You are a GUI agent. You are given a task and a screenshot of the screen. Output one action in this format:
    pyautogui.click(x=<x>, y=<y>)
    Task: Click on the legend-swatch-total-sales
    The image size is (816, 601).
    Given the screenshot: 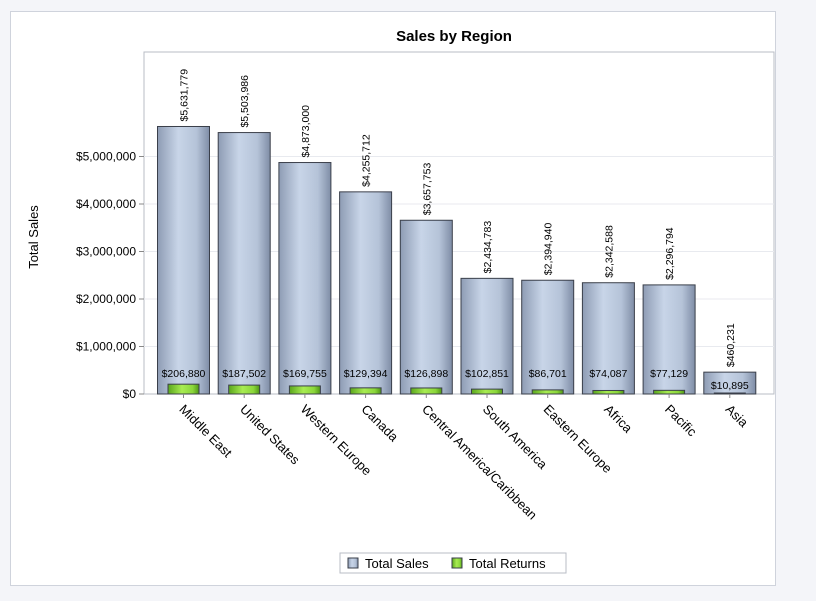 What is the action you would take?
    pyautogui.click(x=353, y=563)
    